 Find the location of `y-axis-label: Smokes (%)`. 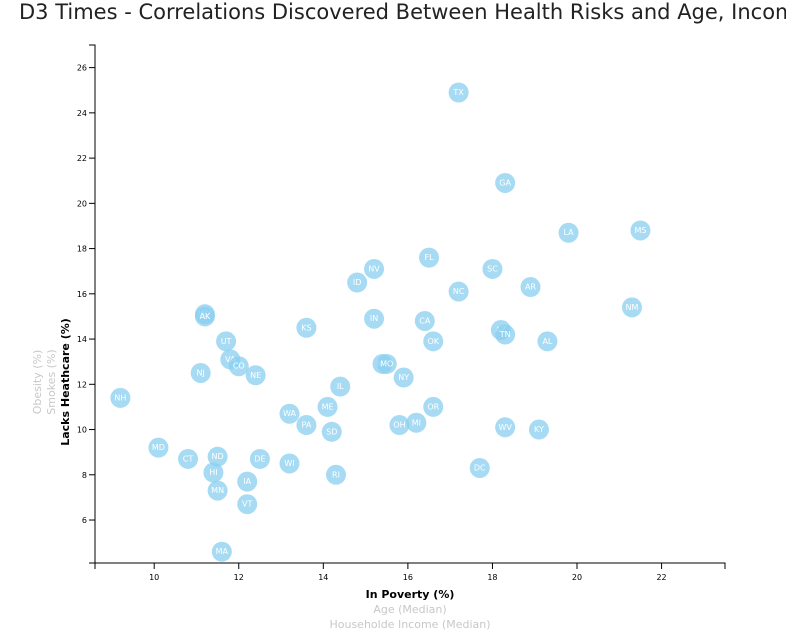

y-axis-label: Smokes (%) is located at coordinates (51, 381).